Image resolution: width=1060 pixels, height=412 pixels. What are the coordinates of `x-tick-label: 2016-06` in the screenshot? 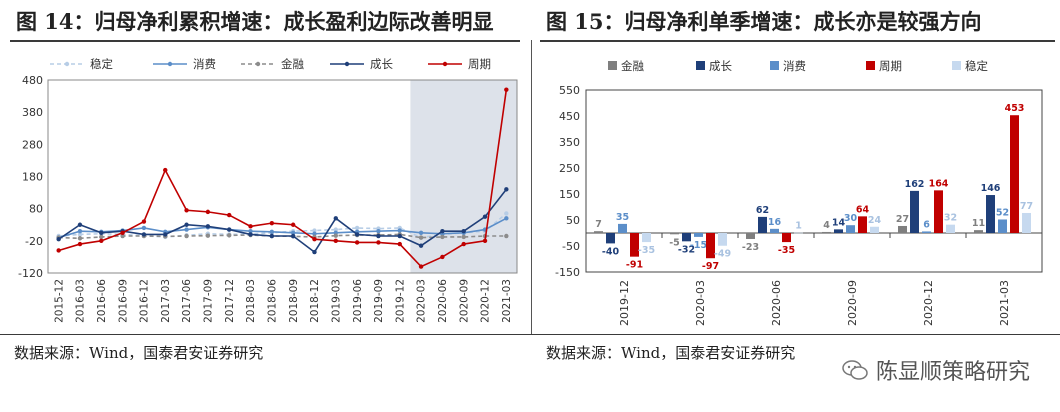 It's located at (102, 301).